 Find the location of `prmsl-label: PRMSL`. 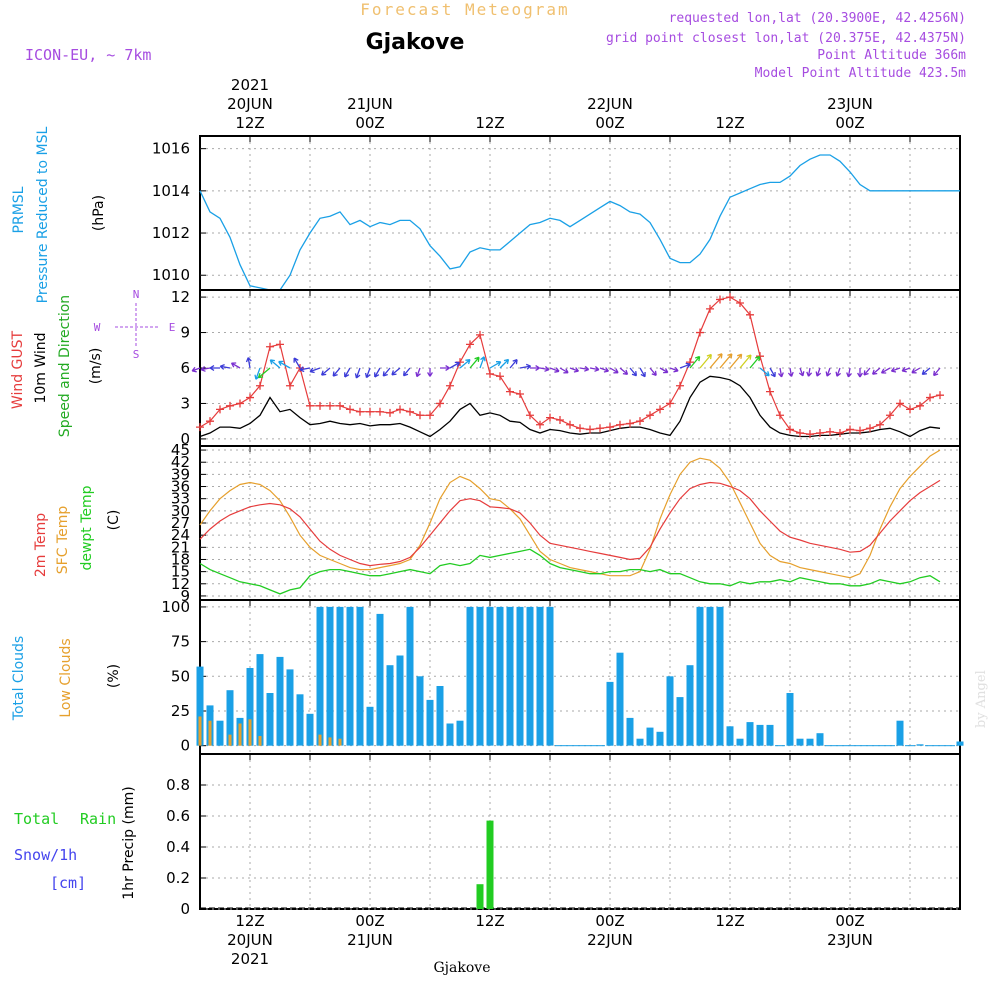

prmsl-label: PRMSL is located at coordinates (19, 209).